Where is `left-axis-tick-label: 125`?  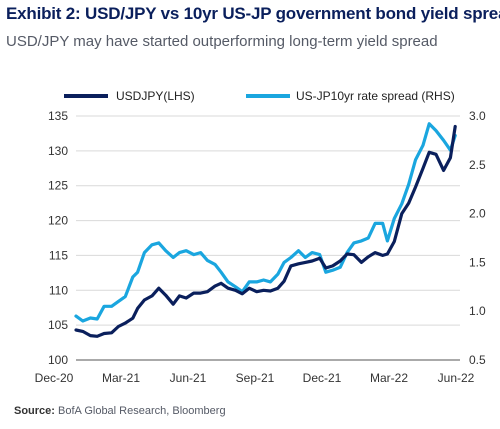
left-axis-tick-label: 125 is located at coordinates (58, 186).